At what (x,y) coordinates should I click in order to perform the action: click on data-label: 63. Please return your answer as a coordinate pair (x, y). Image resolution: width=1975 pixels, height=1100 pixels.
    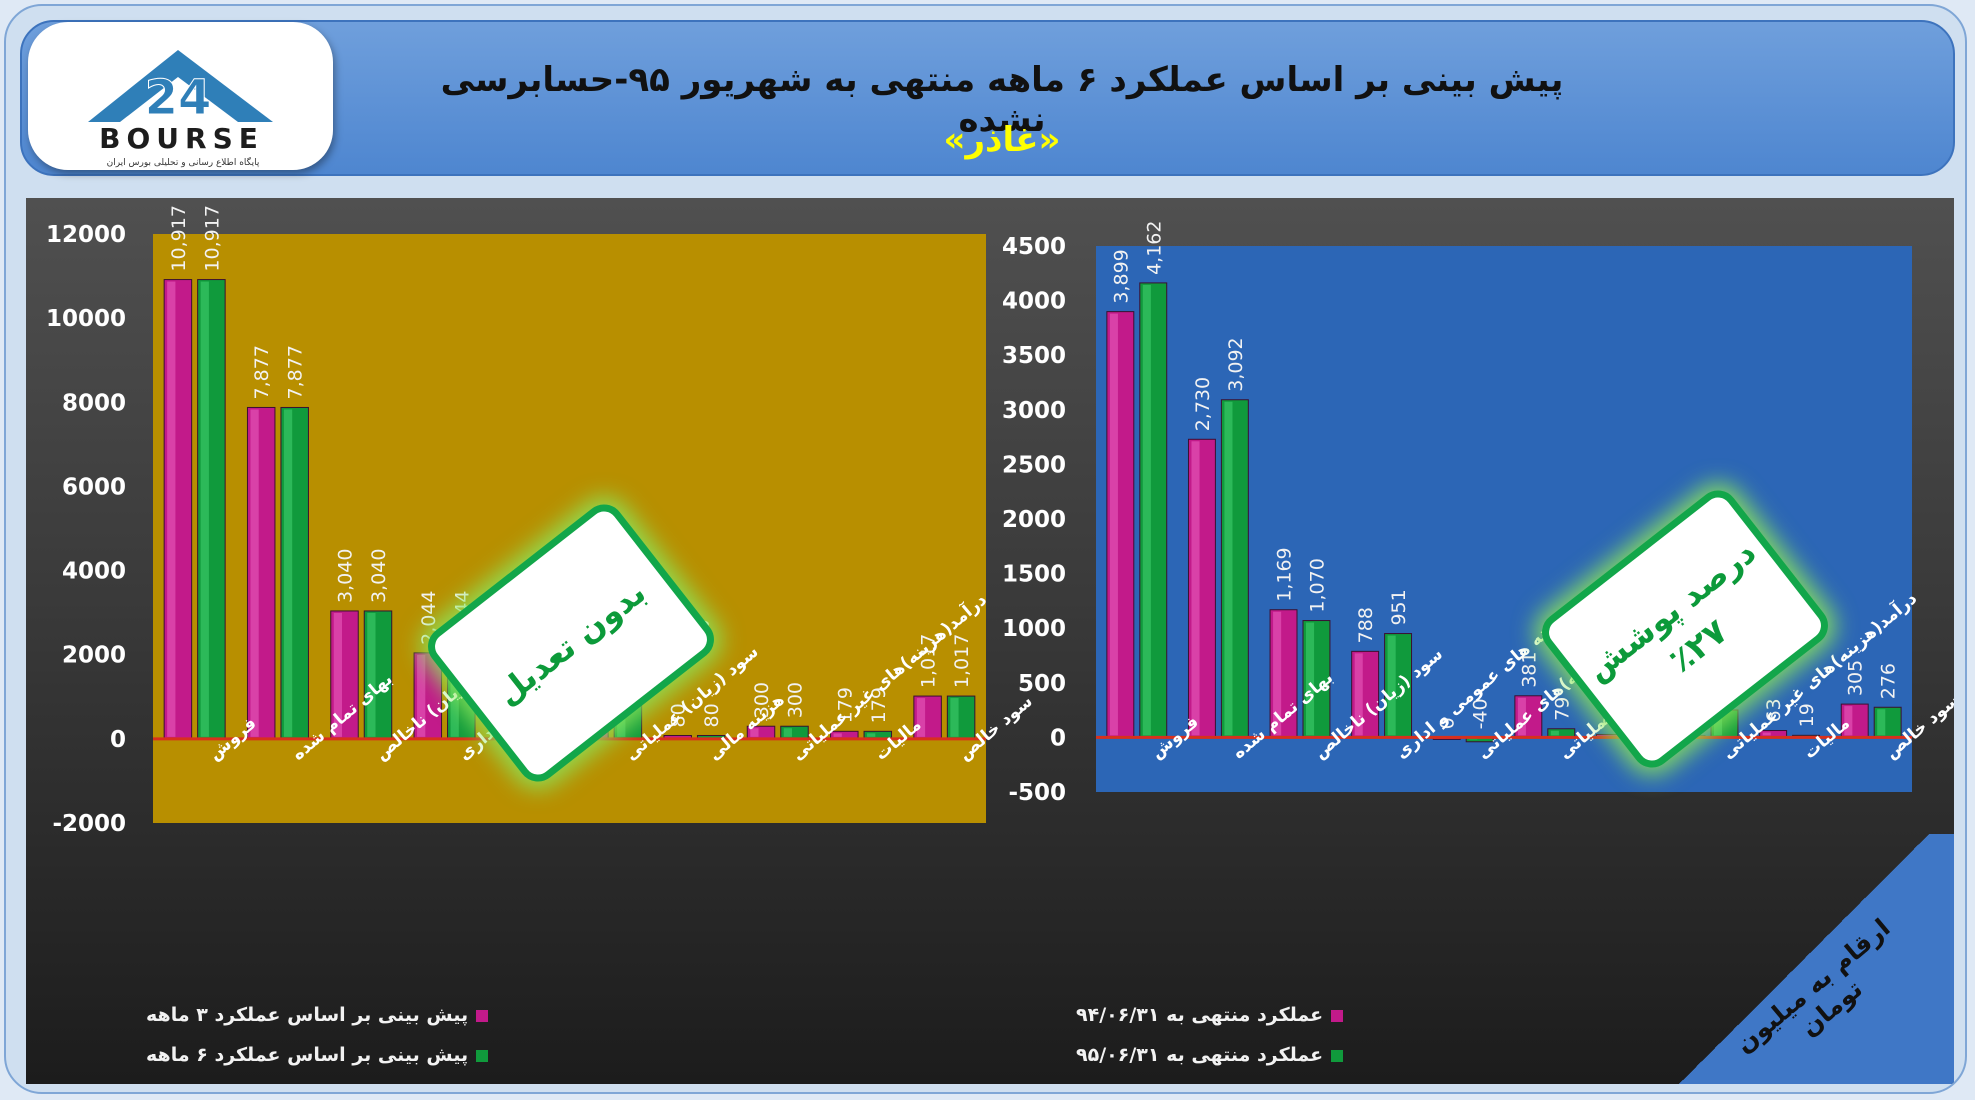
    Looking at the image, I should click on (1774, 710).